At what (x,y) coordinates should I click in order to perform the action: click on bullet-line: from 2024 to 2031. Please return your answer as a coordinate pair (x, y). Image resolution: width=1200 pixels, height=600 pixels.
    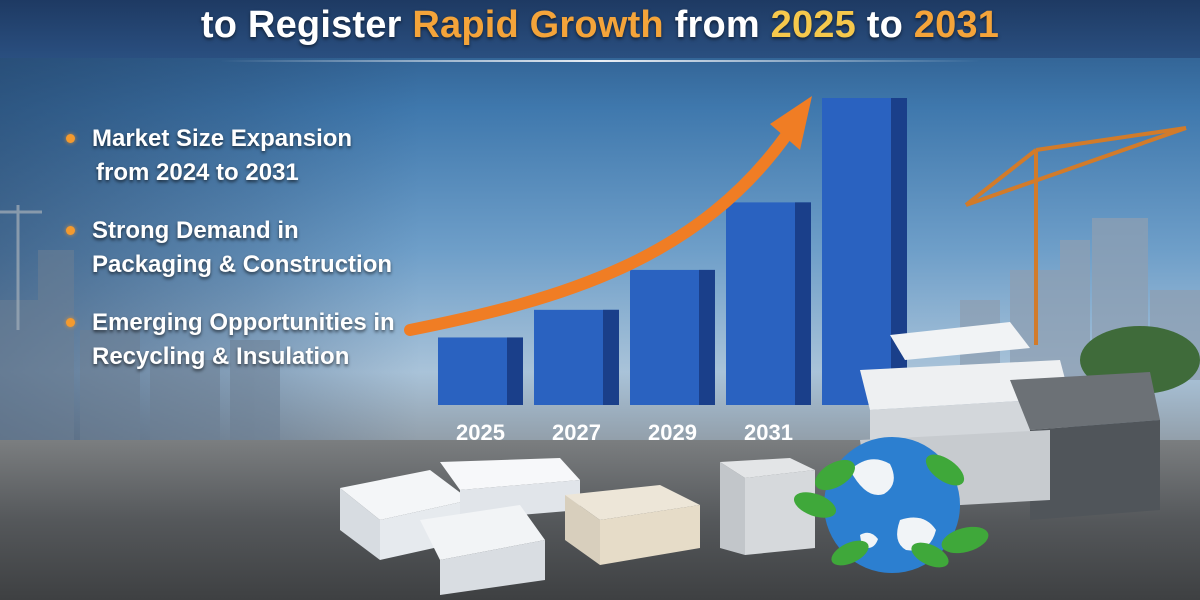
    Looking at the image, I should click on (197, 172).